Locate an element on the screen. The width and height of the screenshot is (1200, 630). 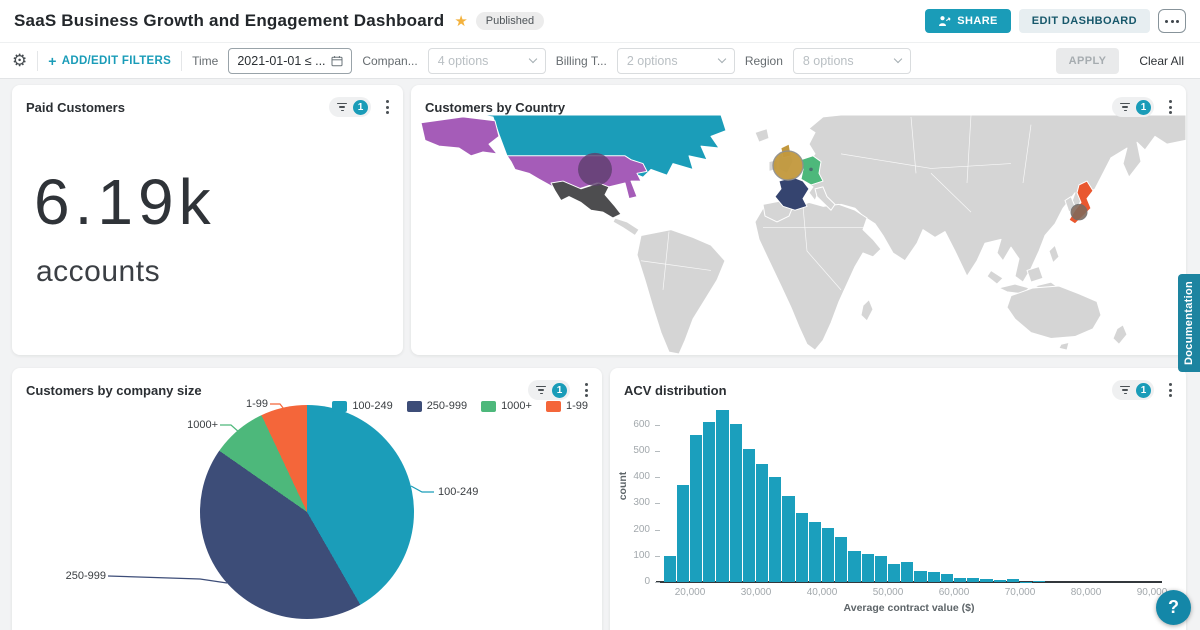
y-tick-label: 500 is located at coordinates (641, 450).